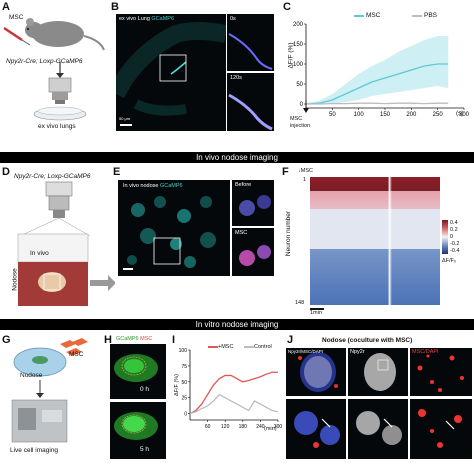  I want to click on j-msc-image: MSC/DAPI, so click(441, 372).